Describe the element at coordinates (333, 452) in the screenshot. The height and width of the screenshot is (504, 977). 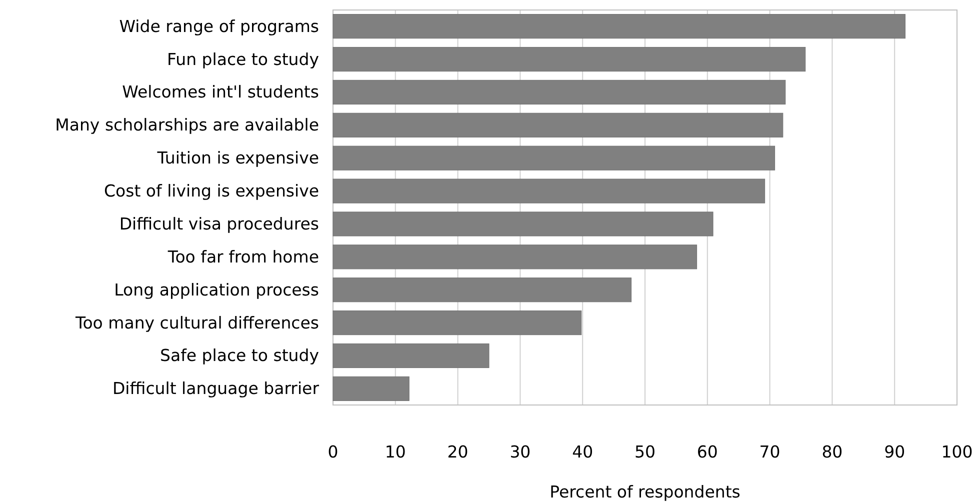
I see `x-tick-label: 0` at that location.